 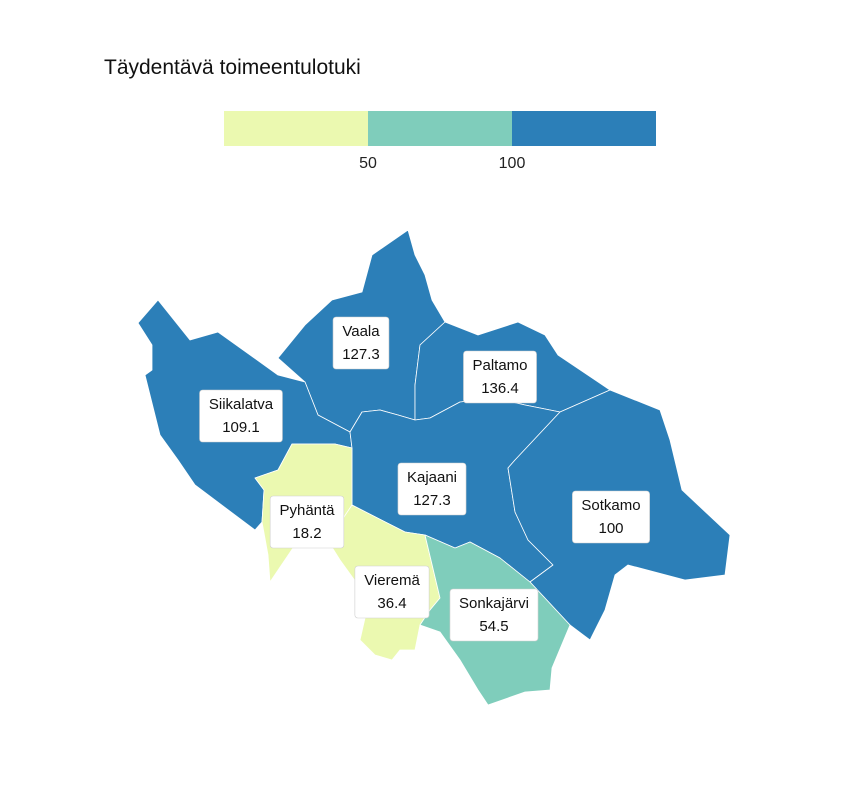 I want to click on map-title: Täydentävä toimeentulotuki, so click(x=232, y=67).